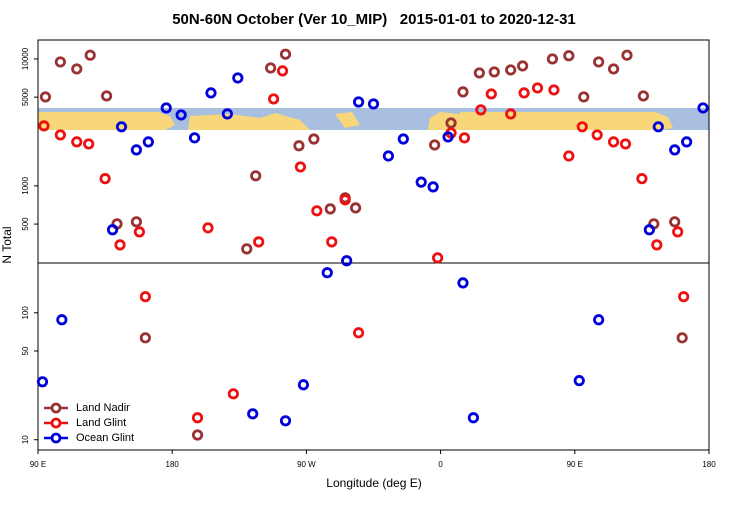 The image size is (750, 505). What do you see at coordinates (25, 313) in the screenshot?
I see `y-tick-label: 100` at bounding box center [25, 313].